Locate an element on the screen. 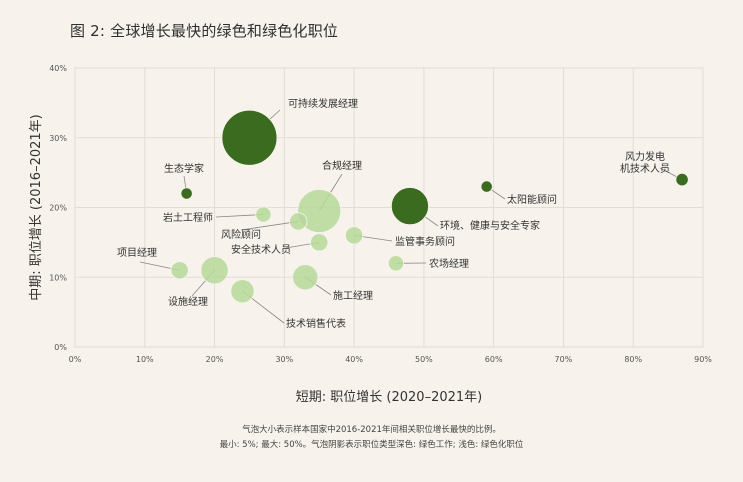  y-tick-label: 40% is located at coordinates (58, 68).